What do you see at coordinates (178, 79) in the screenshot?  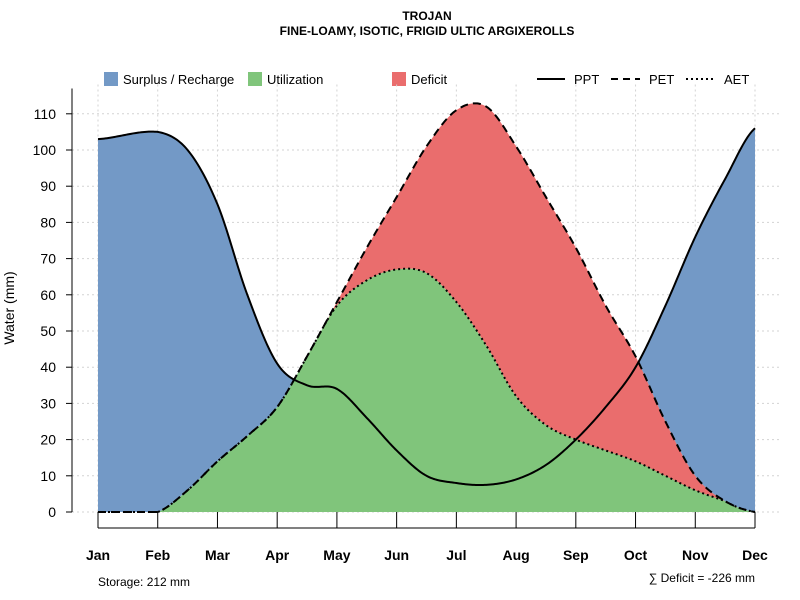 I see `legend-label-surplus: Surplus / Recharge` at bounding box center [178, 79].